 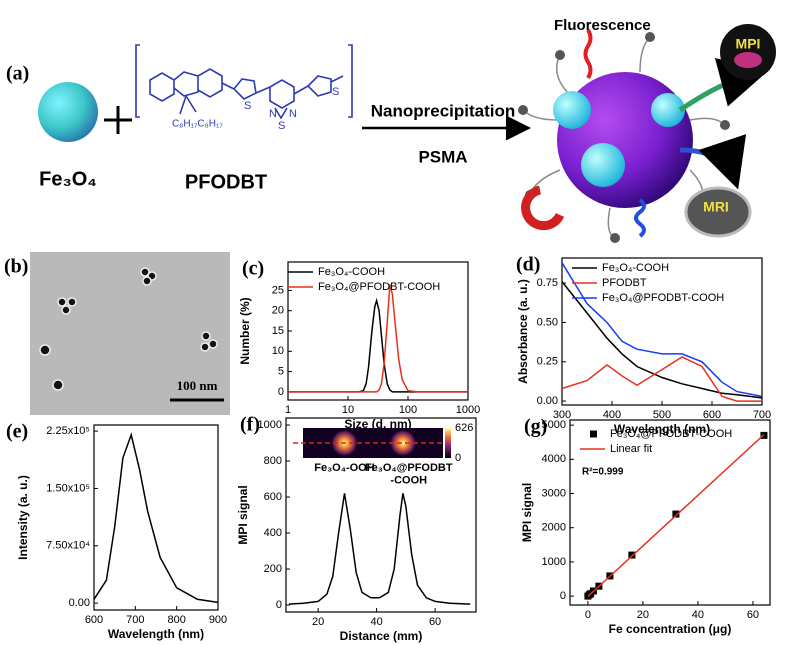 I want to click on x-axis-label: Distance (mm), so click(x=381, y=636).